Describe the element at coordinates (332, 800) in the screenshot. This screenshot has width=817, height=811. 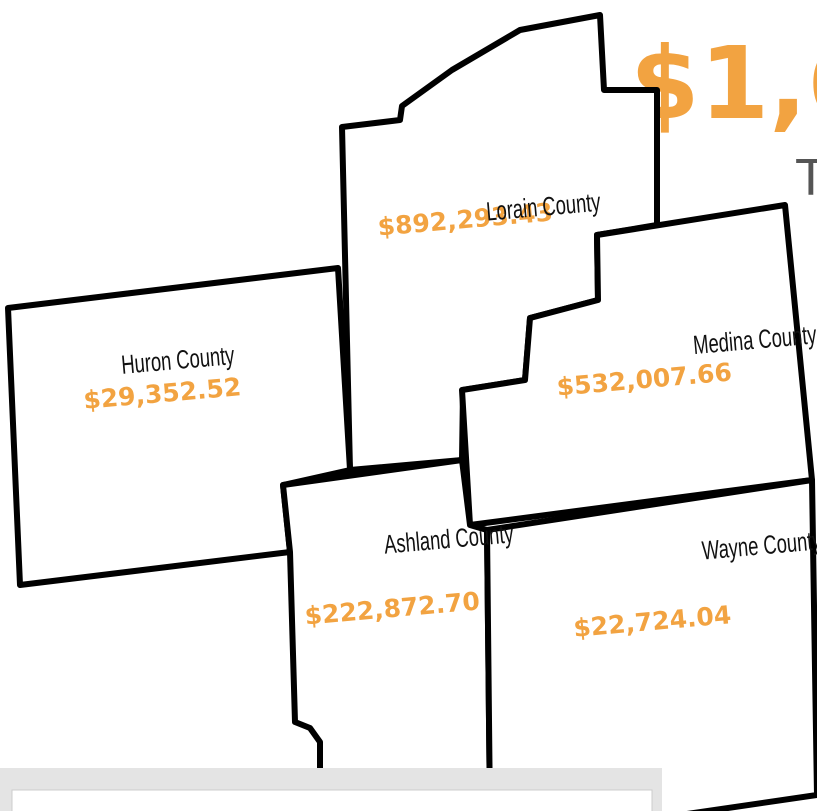
I see `panel` at that location.